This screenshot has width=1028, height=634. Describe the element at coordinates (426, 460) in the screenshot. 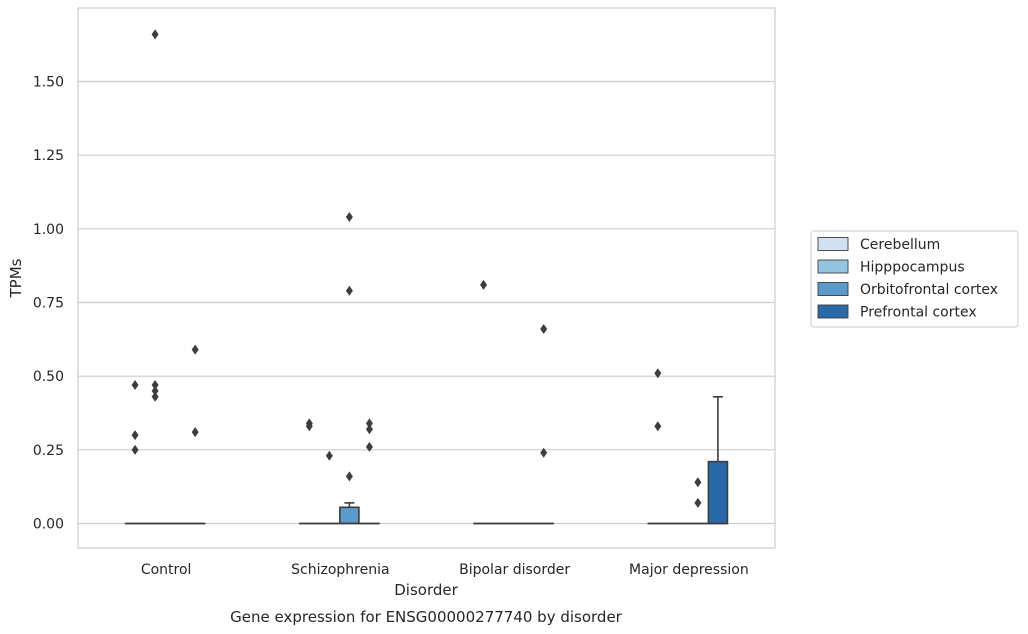

I see `box-series` at that location.